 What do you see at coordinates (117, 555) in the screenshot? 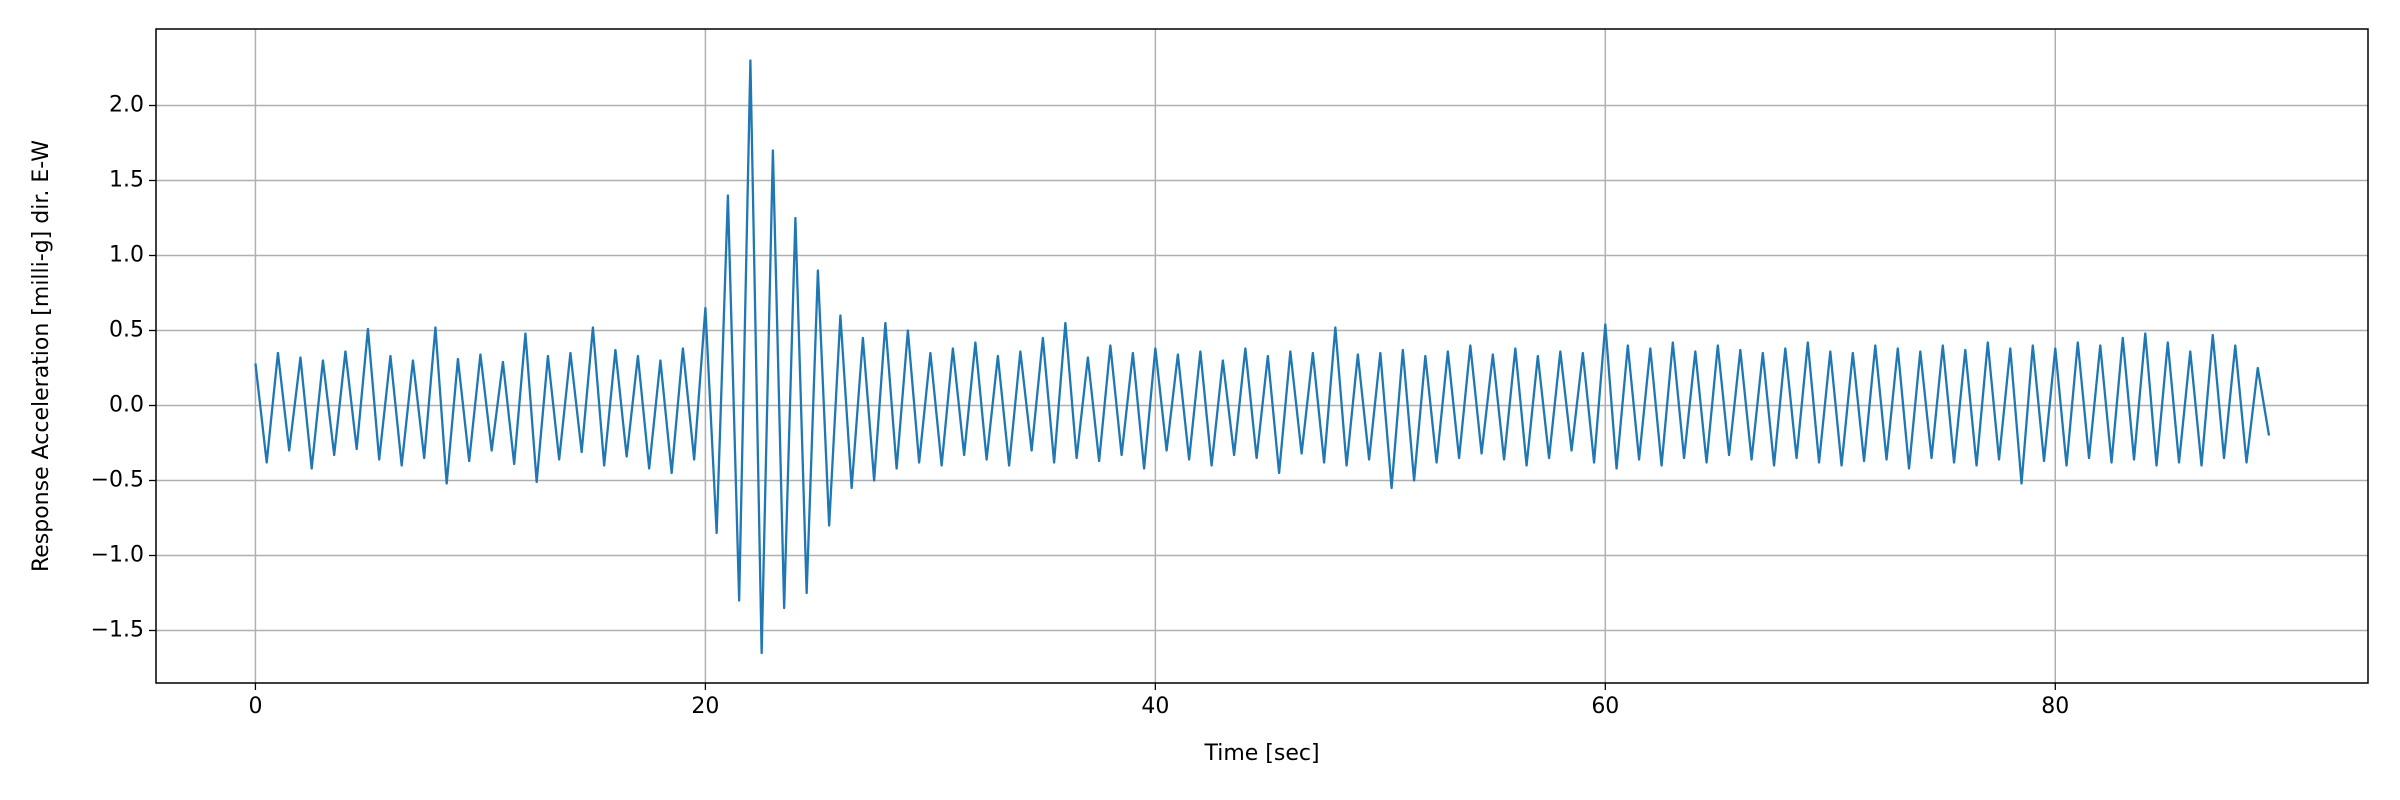
I see `y-tick-label: −1.0` at bounding box center [117, 555].